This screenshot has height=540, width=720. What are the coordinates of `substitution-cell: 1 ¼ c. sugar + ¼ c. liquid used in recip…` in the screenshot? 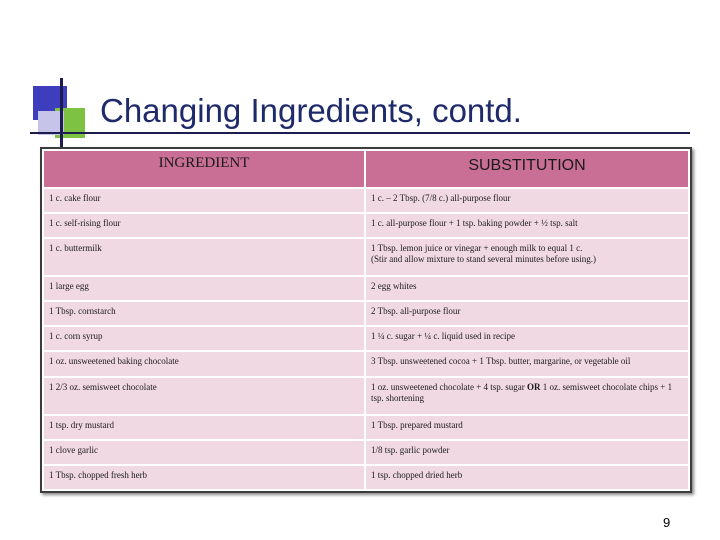 It's located at (527, 338).